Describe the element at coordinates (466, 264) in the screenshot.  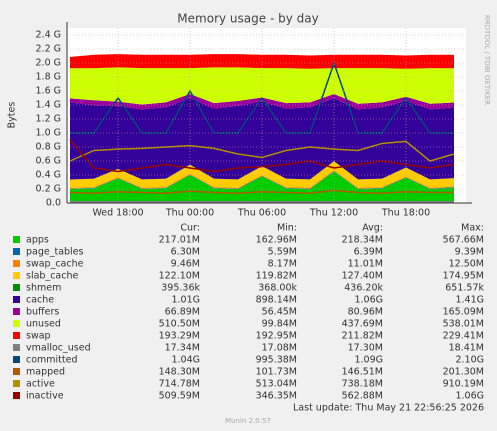
I see `legend-stat: 12.50M` at that location.